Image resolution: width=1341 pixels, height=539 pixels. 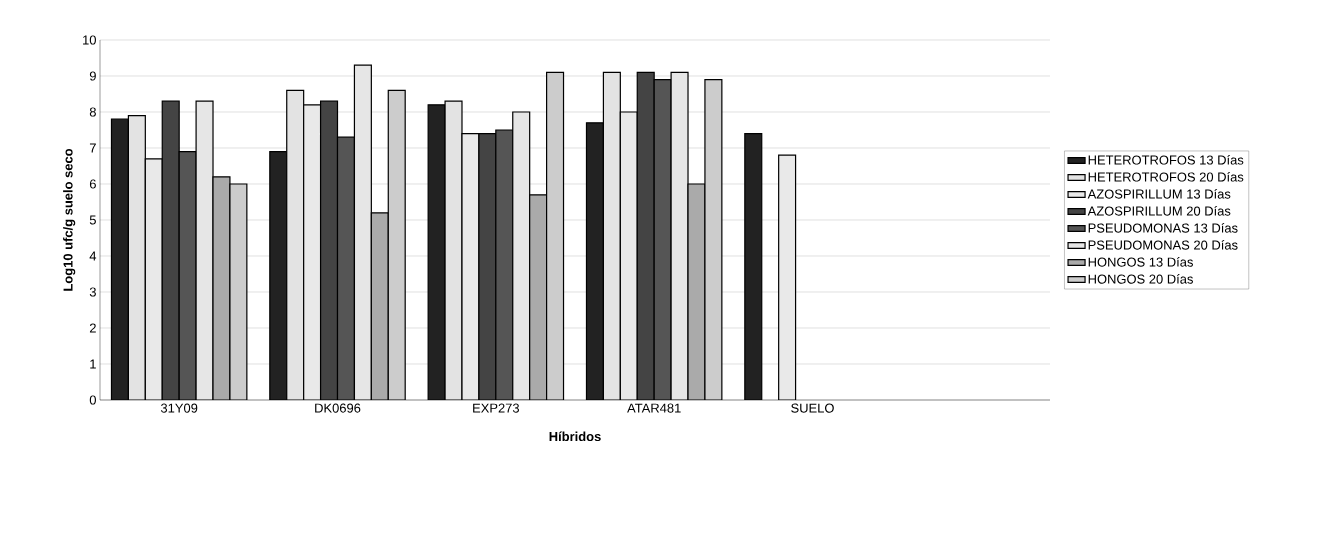 What do you see at coordinates (69, 219) in the screenshot?
I see `y-axis-title: Log10 ufc/g suelo seco` at bounding box center [69, 219].